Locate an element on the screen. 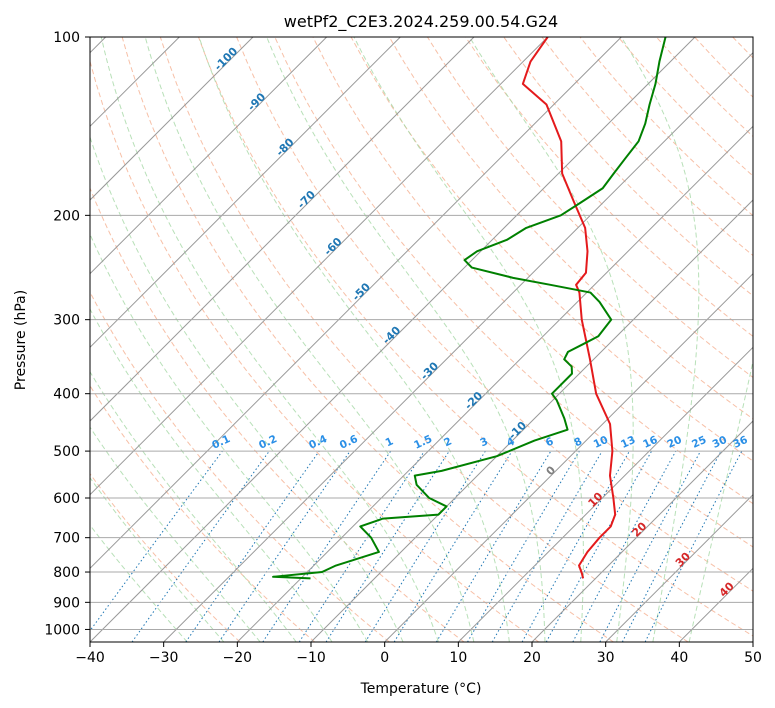  mixing-ratio-label: 16 is located at coordinates (650, 442).